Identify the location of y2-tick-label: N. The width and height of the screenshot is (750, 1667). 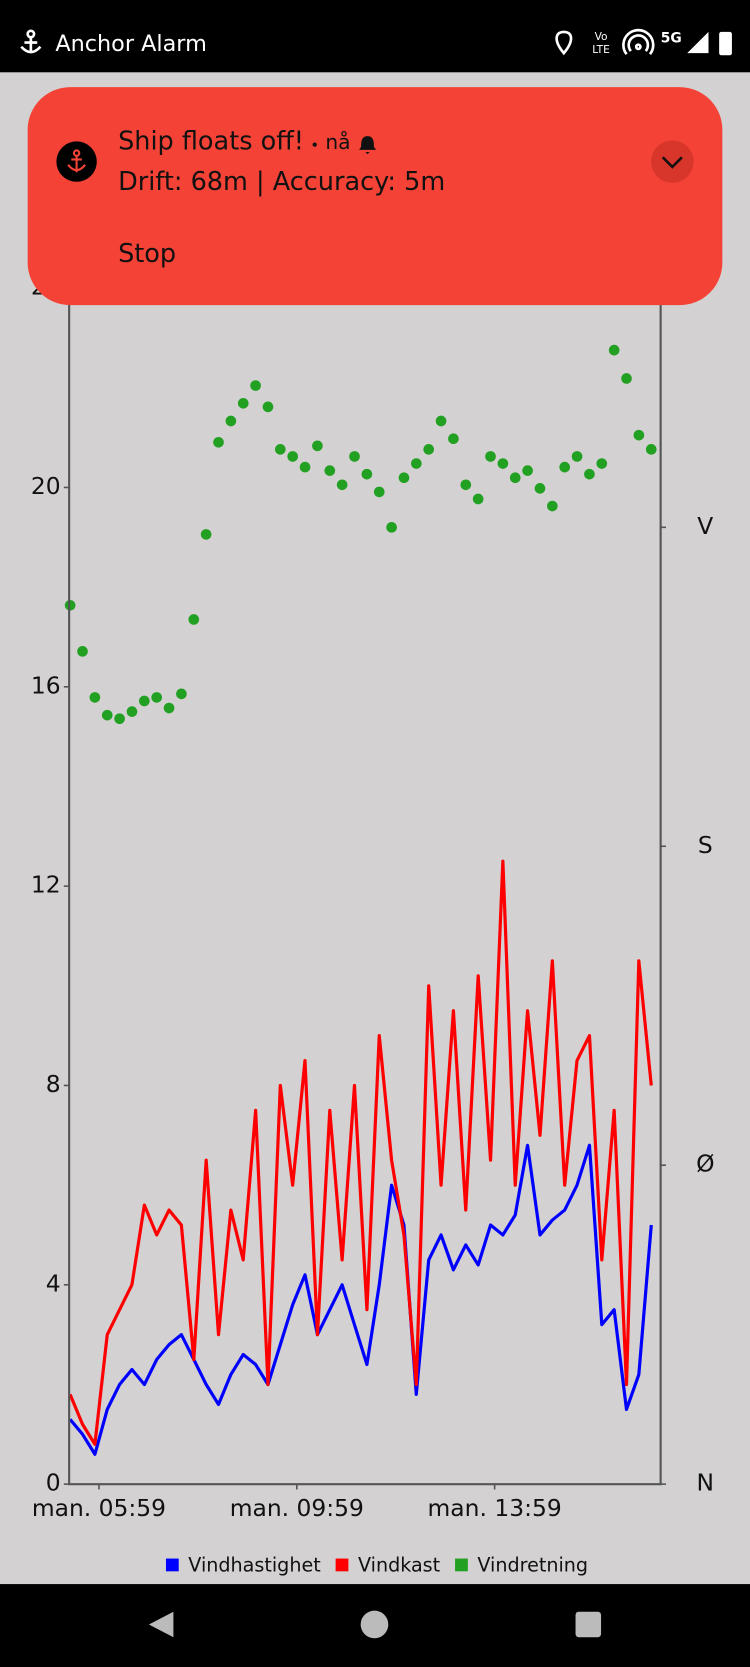
(706, 1483).